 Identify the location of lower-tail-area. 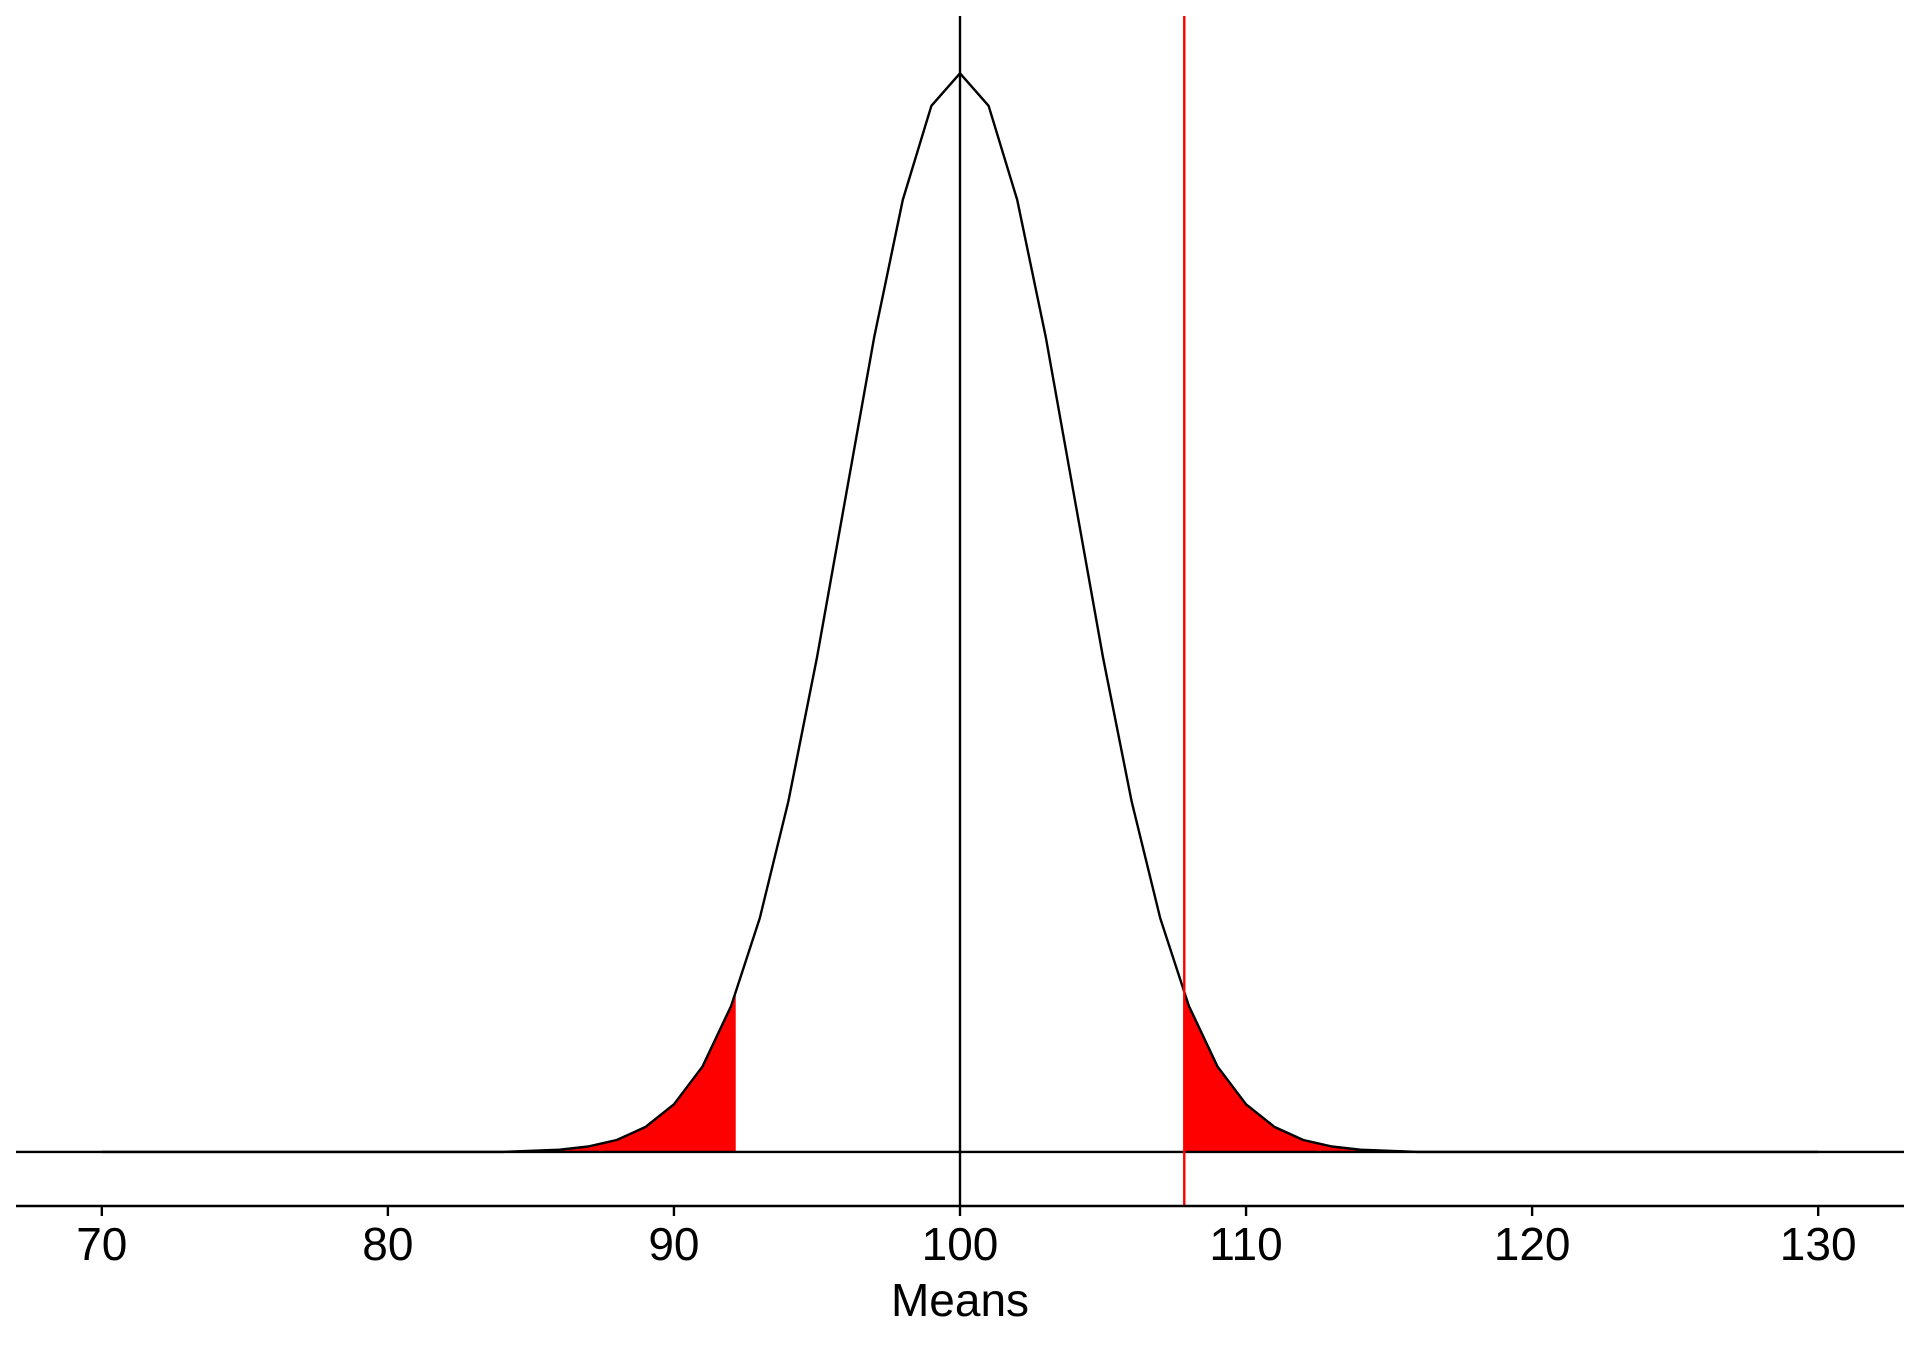
(418, 1071).